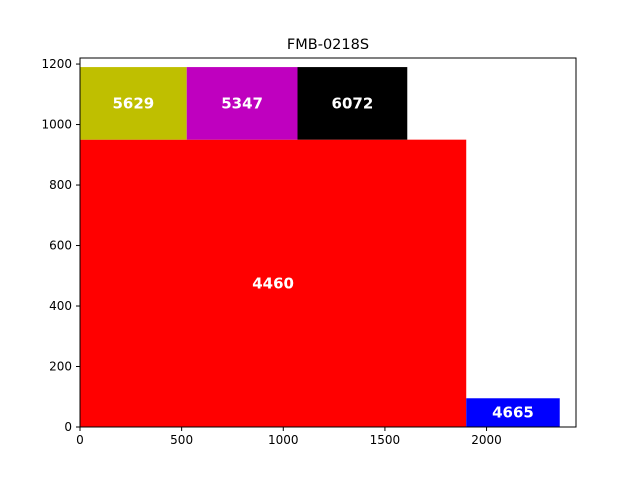 This screenshot has height=484, width=640. I want to click on rect-label-4665: 4665, so click(513, 413).